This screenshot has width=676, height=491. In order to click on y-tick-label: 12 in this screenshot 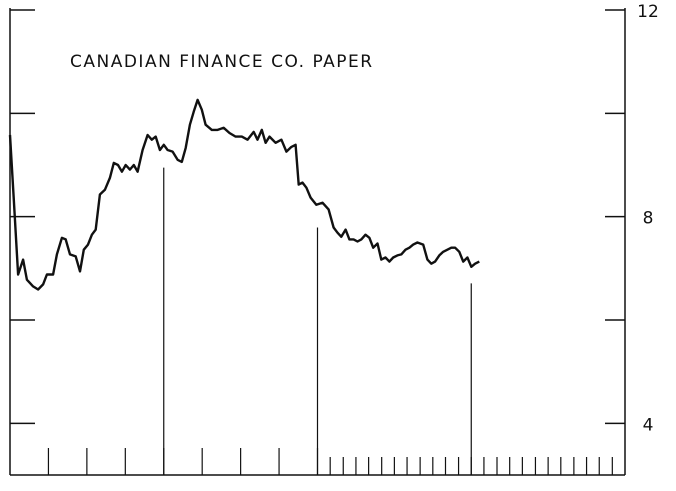, I will do `click(648, 12)`.